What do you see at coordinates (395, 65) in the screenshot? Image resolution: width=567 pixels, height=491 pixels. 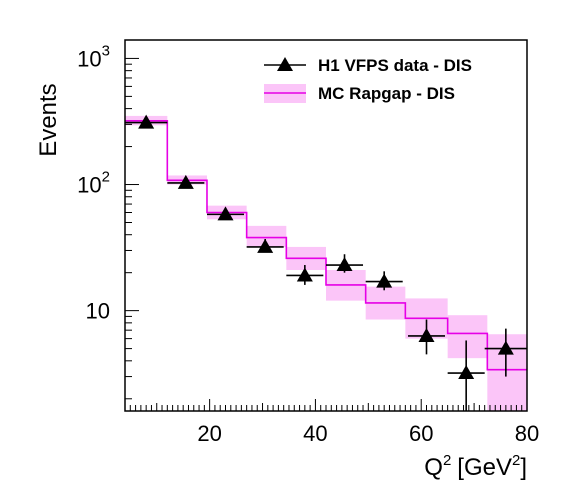 I see `legend-data-label: H1 VFPS data - DIS` at bounding box center [395, 65].